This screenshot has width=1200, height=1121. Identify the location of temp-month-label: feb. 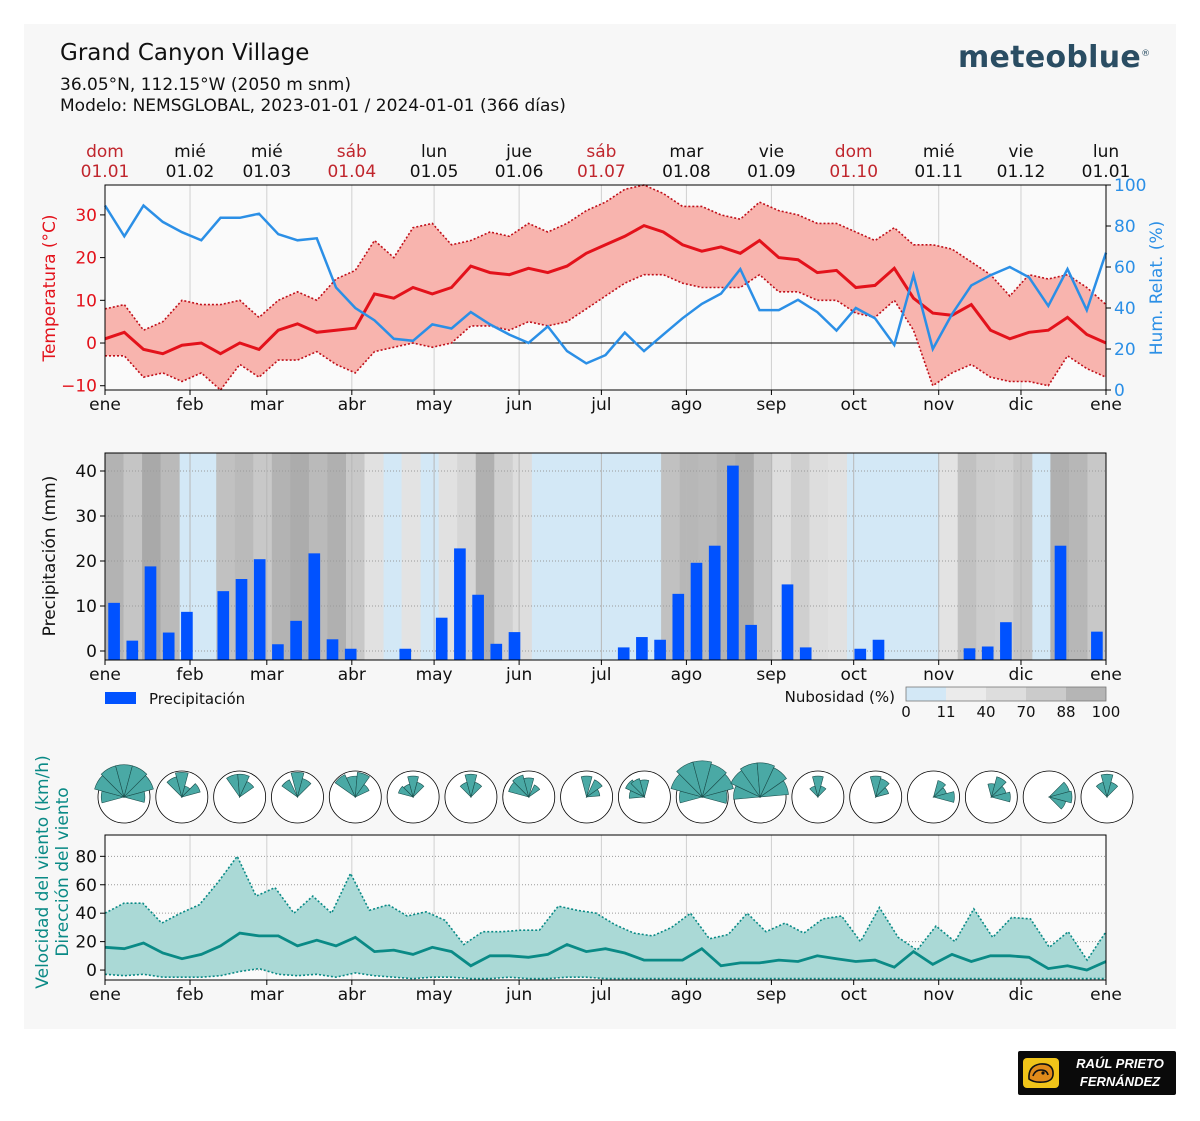
(189, 405).